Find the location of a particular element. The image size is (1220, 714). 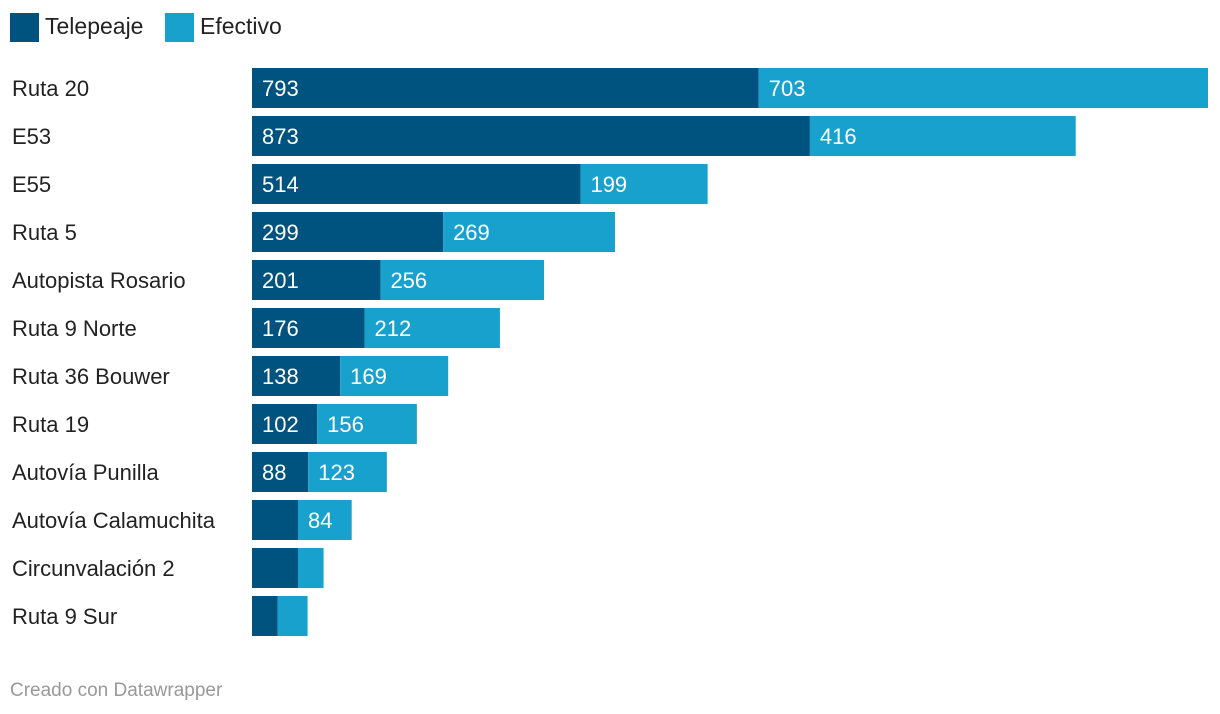

category-label: Autovía Punilla is located at coordinates (86, 472).